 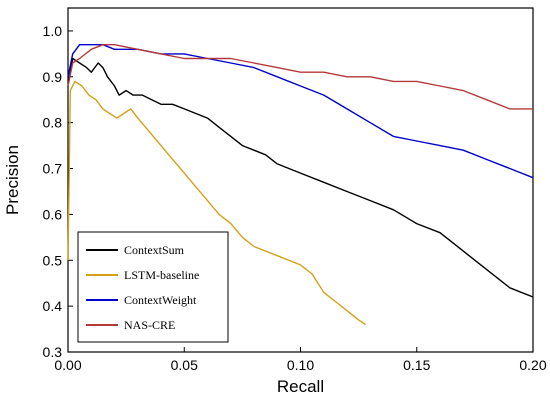 I want to click on x-tick-label: 0.00, so click(x=67, y=365).